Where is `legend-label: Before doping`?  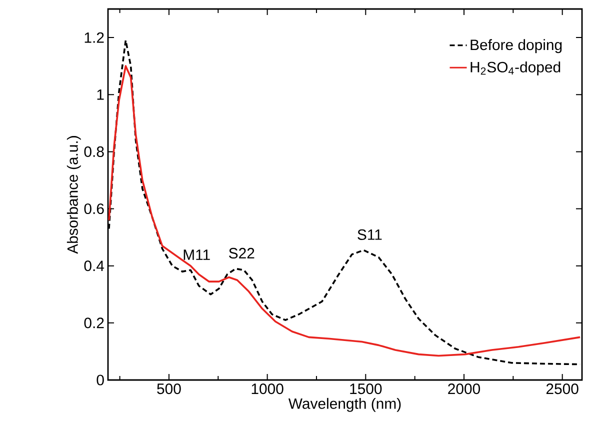 legend-label: Before doping is located at coordinates (516, 46).